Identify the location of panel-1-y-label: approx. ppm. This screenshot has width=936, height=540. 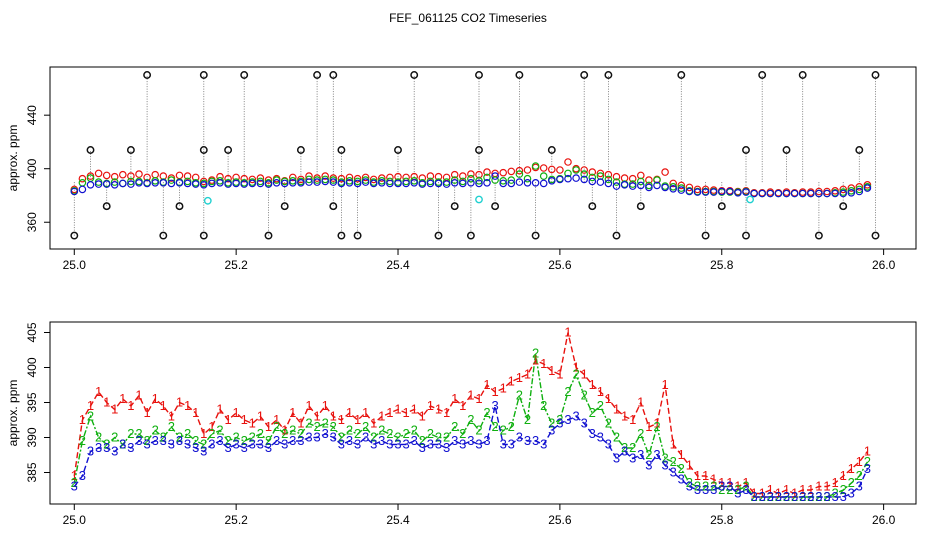
(13, 158).